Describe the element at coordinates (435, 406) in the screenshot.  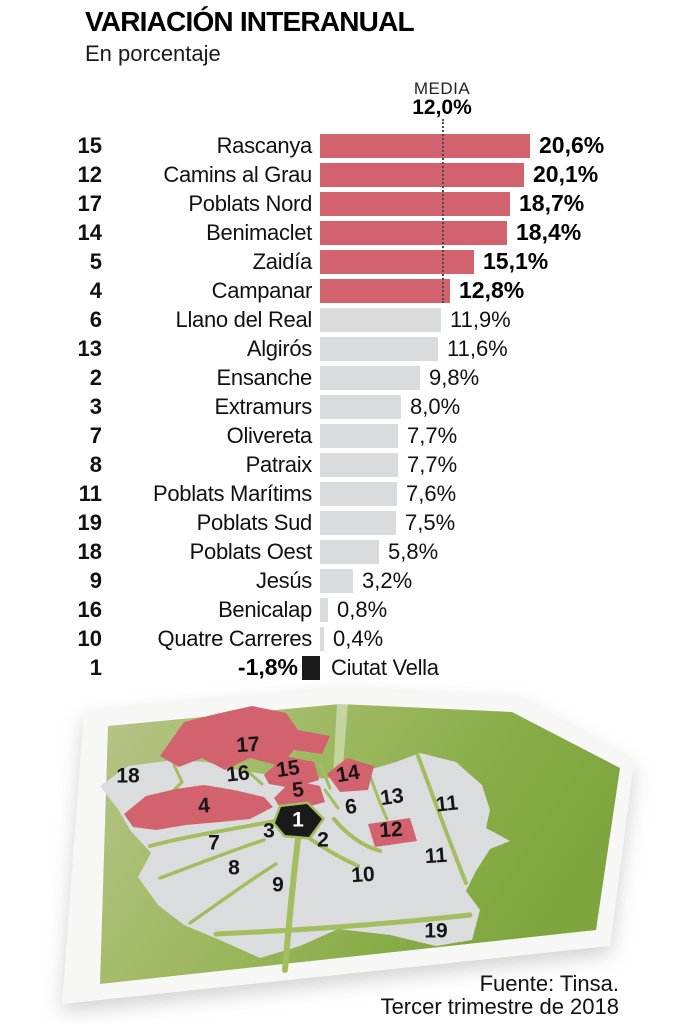
I see `bar-value-label: 8,0%` at that location.